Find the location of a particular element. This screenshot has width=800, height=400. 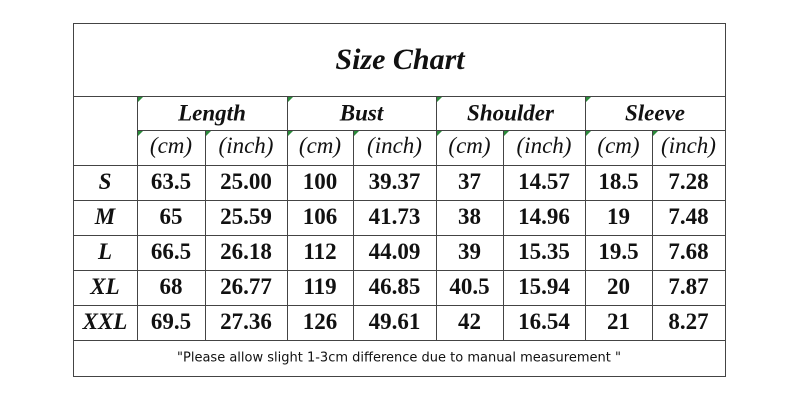

group-header: Bust is located at coordinates (361, 112).